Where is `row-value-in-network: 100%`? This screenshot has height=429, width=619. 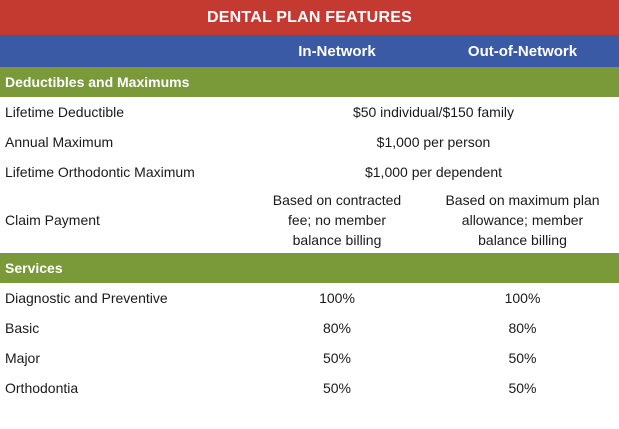 row-value-in-network: 100% is located at coordinates (337, 298).